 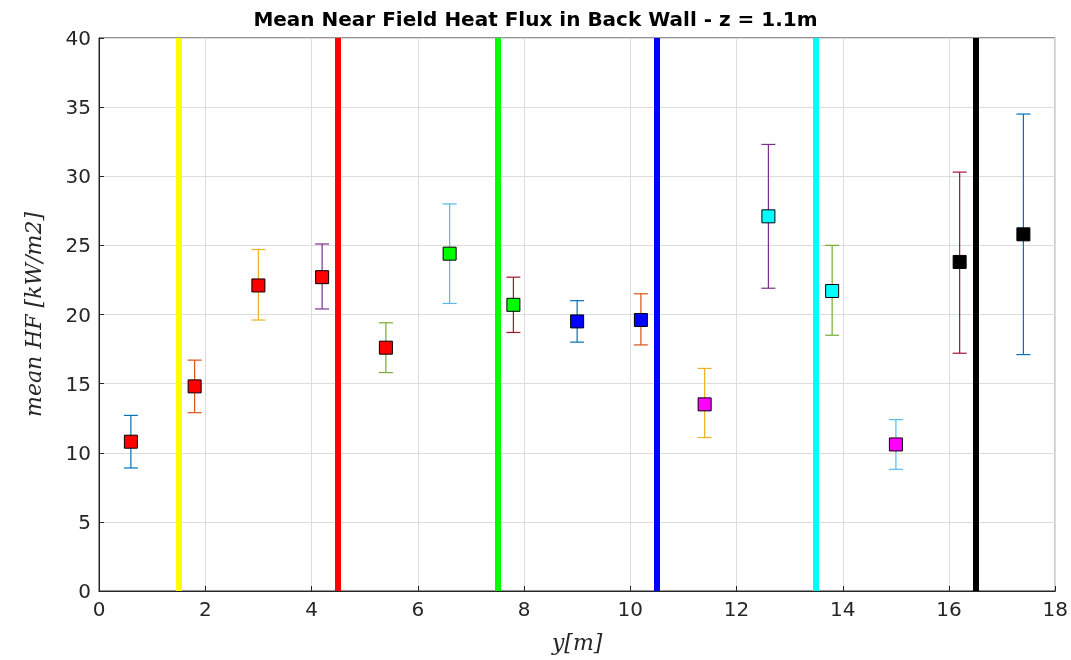 What do you see at coordinates (1055, 609) in the screenshot?
I see `x-tick-label: 18` at bounding box center [1055, 609].